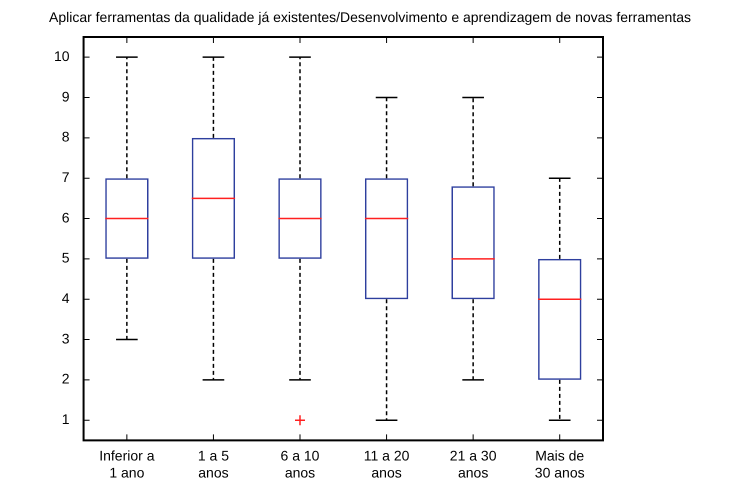  Describe the element at coordinates (66, 378) in the screenshot. I see `y-tick-label: 2` at that location.